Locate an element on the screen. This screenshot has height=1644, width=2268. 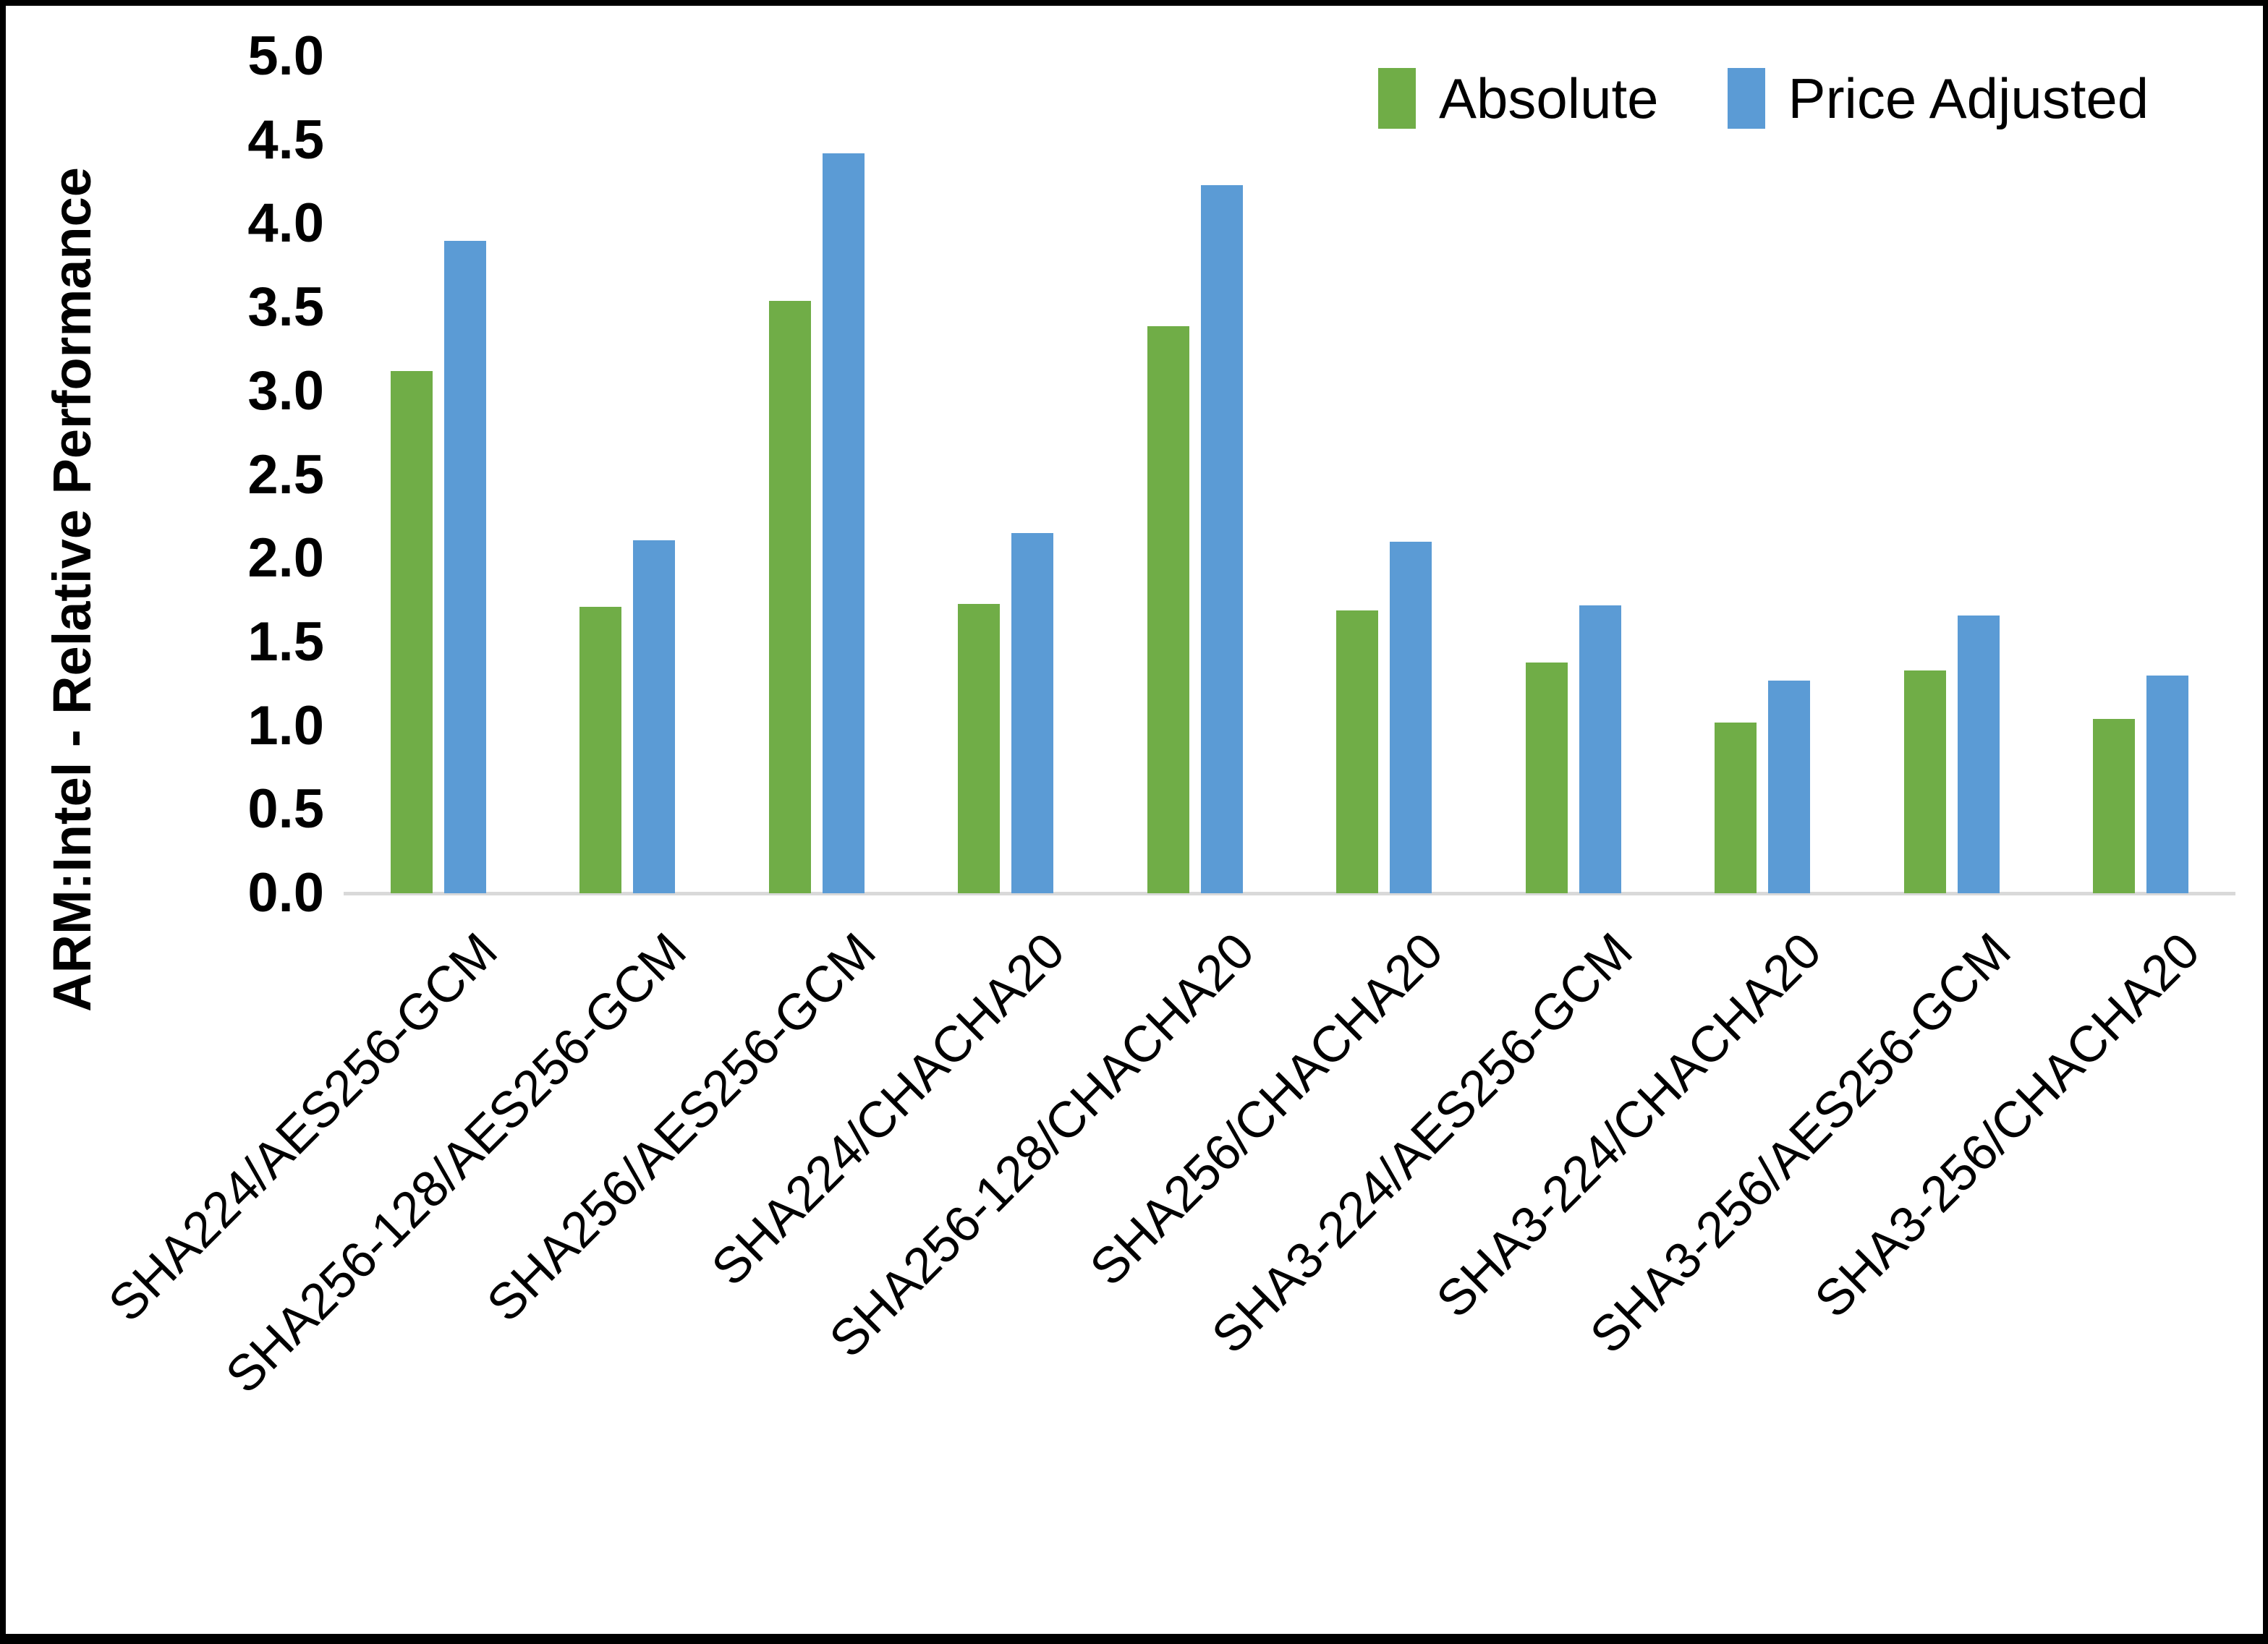
legend-swatch-absolute-icon is located at coordinates (1397, 98).